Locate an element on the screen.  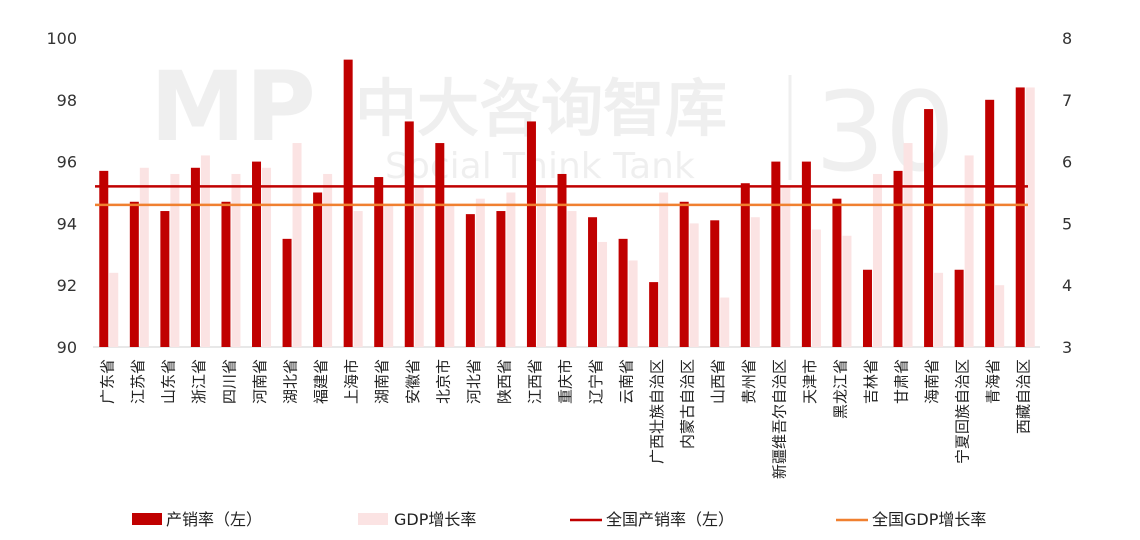
x-tick-label: 辽宁省 is located at coordinates (596, 381).